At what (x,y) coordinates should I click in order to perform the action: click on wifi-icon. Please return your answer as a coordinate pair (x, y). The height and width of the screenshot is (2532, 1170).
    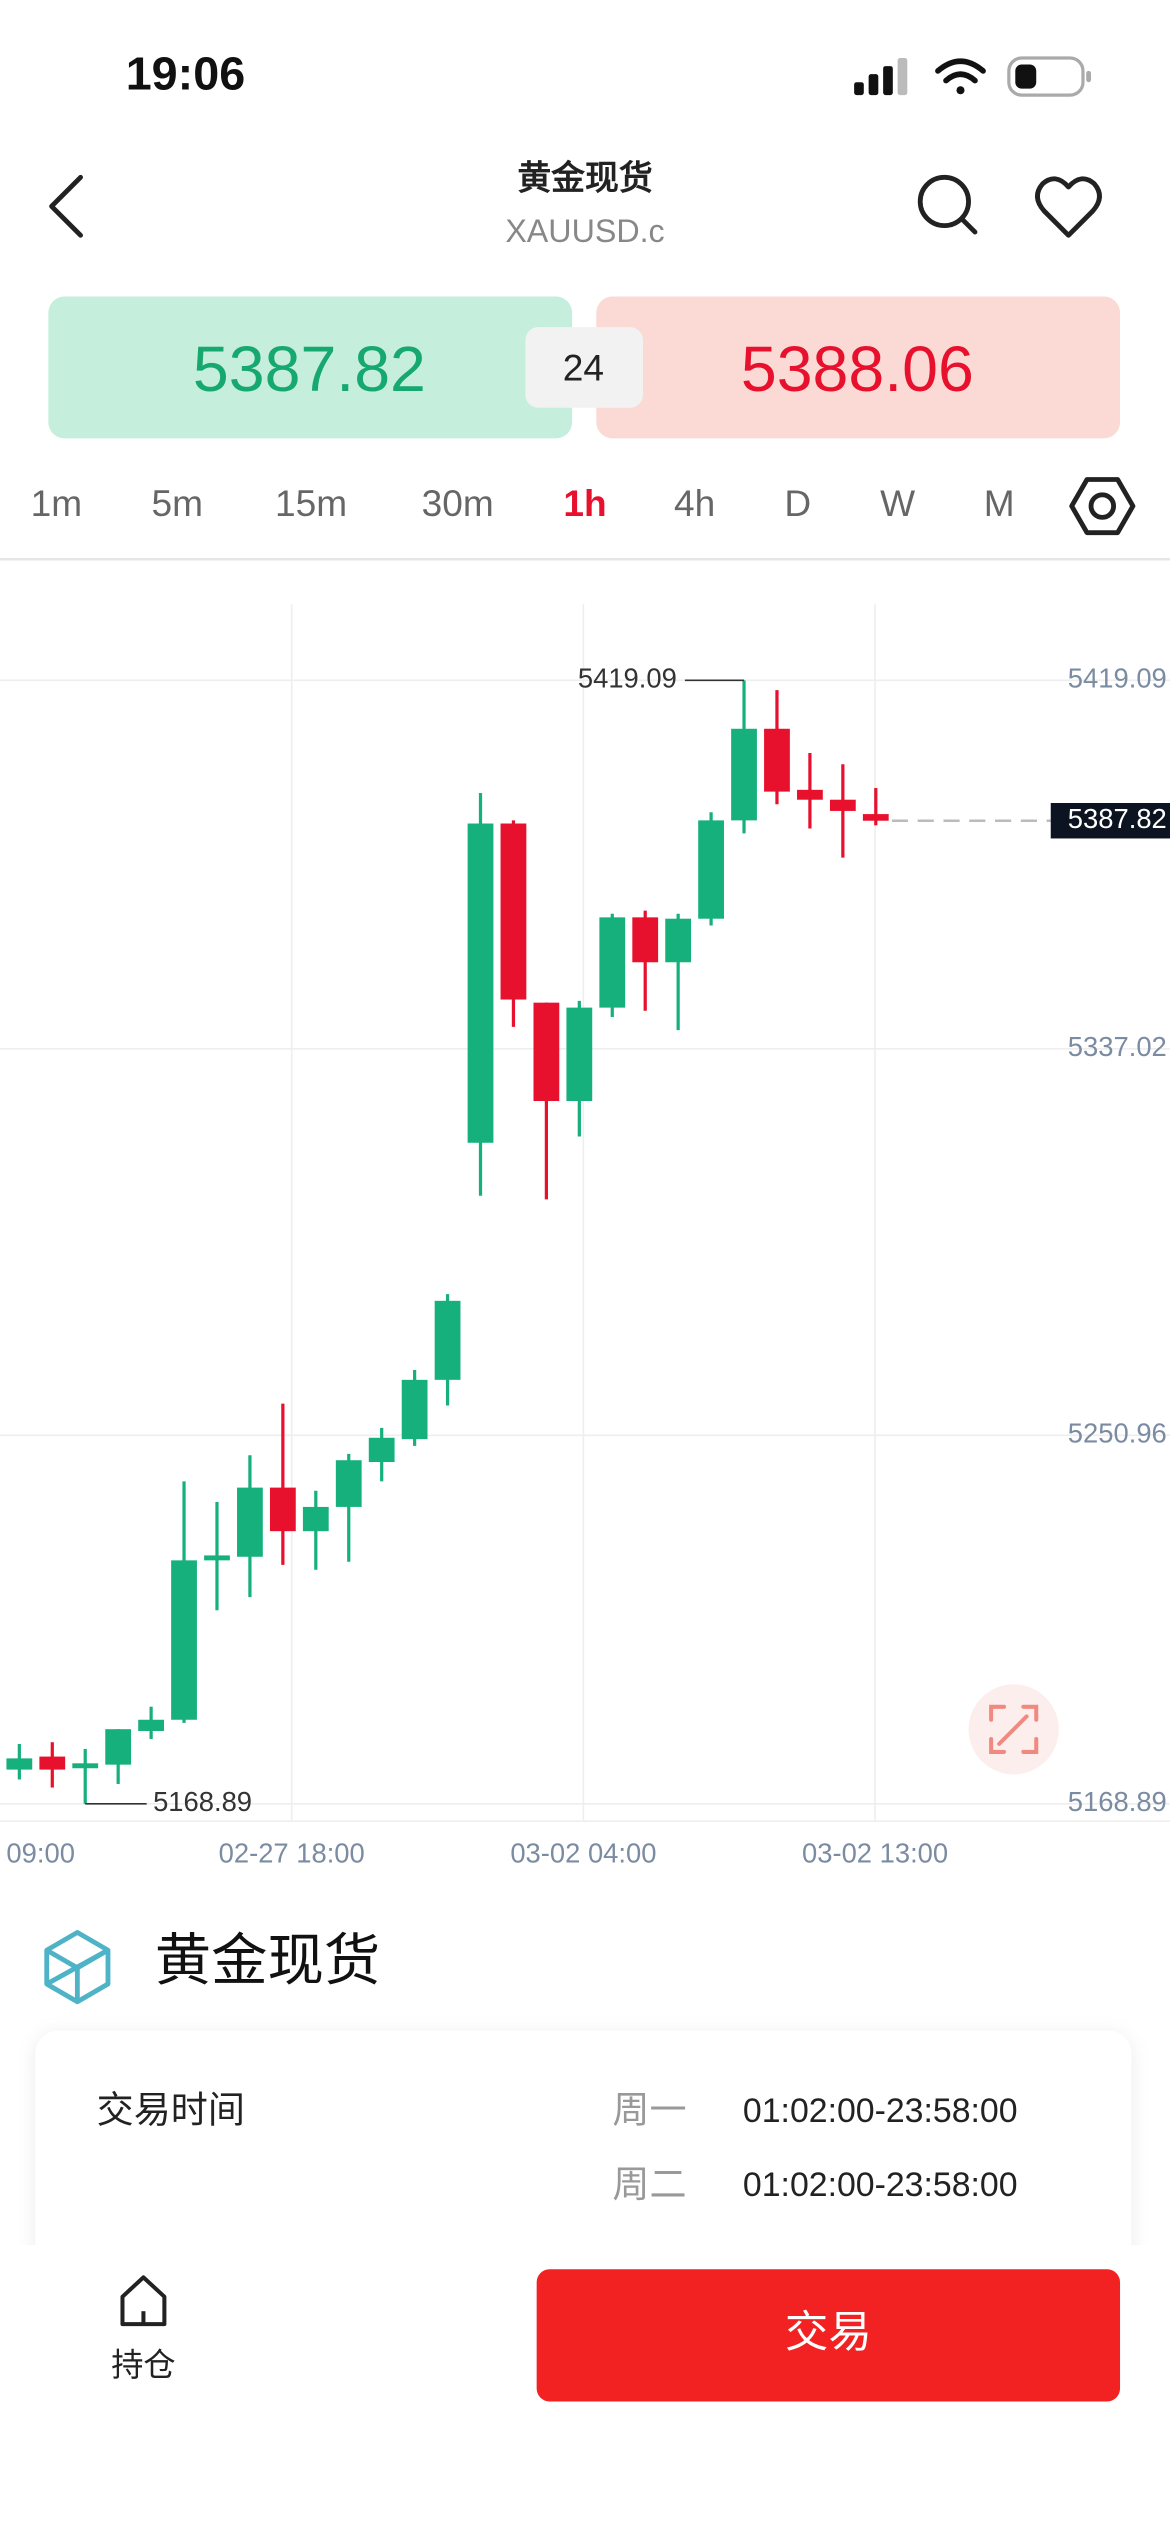
    Looking at the image, I should click on (960, 76).